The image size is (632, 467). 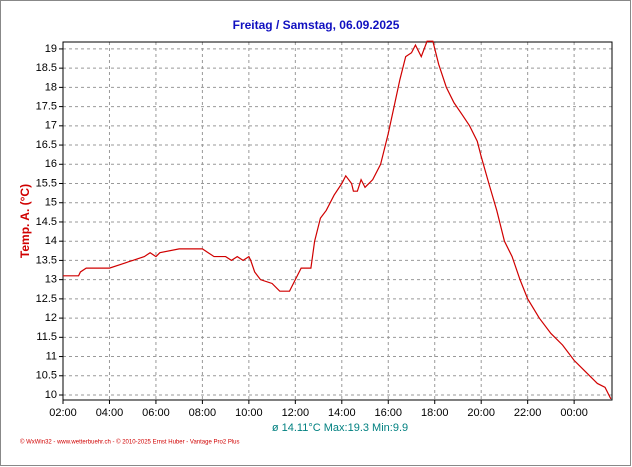 What do you see at coordinates (203, 413) in the screenshot?
I see `x-tick-label: 08:00` at bounding box center [203, 413].